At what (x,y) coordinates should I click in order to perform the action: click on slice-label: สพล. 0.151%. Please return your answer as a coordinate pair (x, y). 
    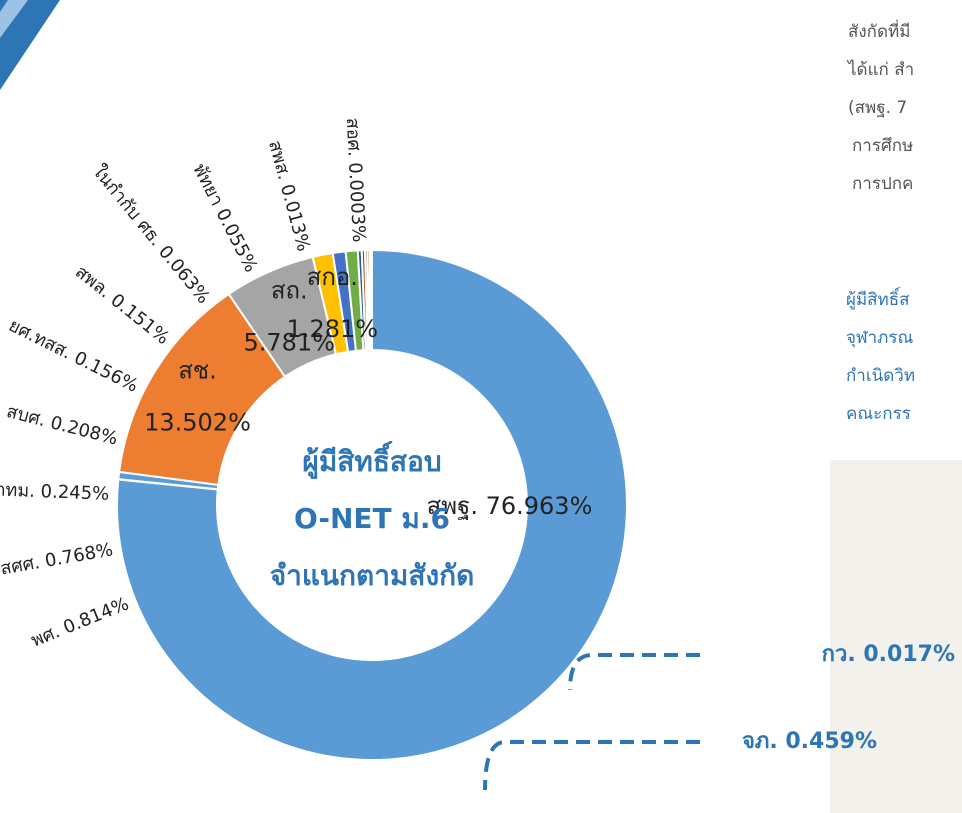
    Looking at the image, I should click on (122, 304).